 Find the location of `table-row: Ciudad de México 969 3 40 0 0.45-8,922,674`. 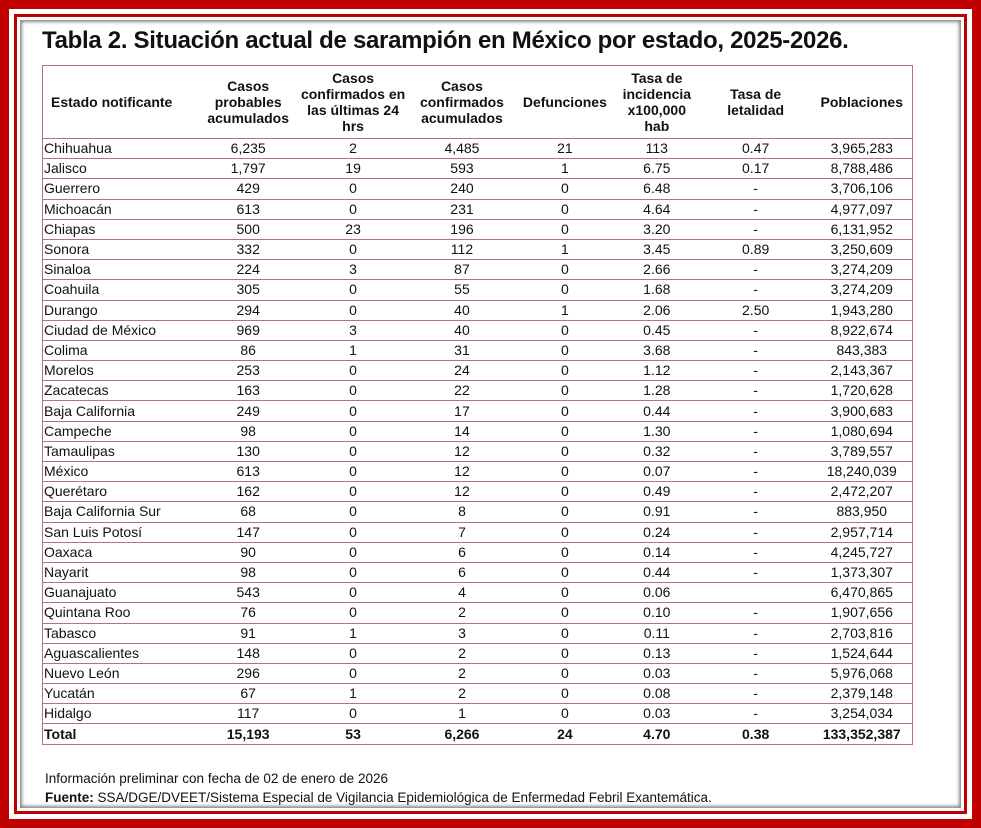

table-row: Ciudad de México 969 3 40 0 0.45-8,922,674 is located at coordinates (477, 330).